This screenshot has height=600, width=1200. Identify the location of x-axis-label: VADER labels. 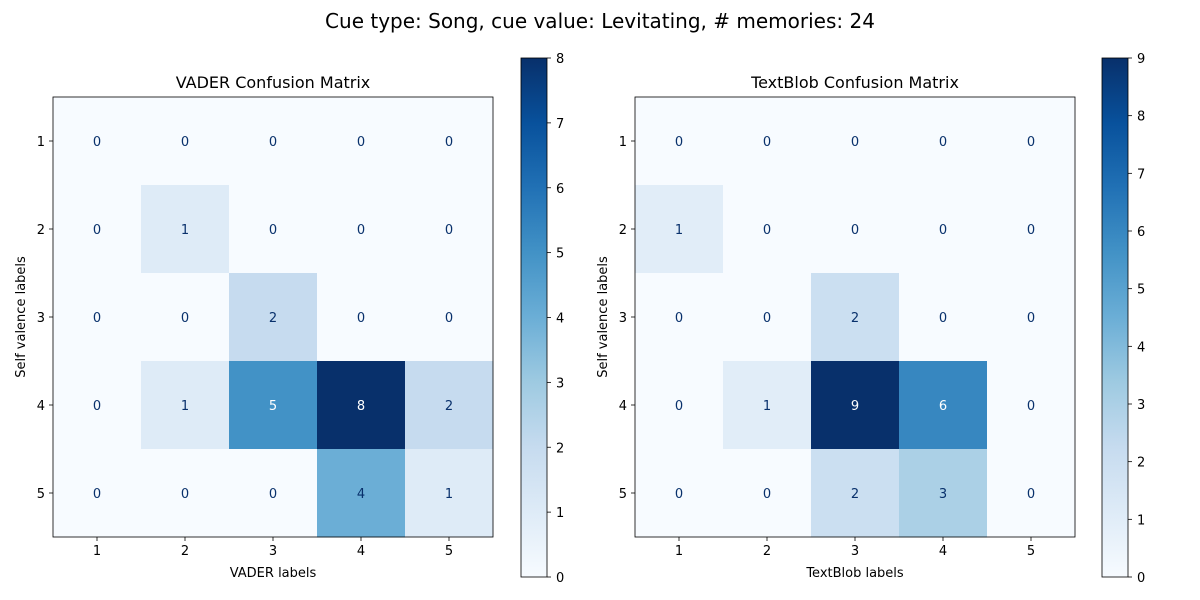
(273, 573).